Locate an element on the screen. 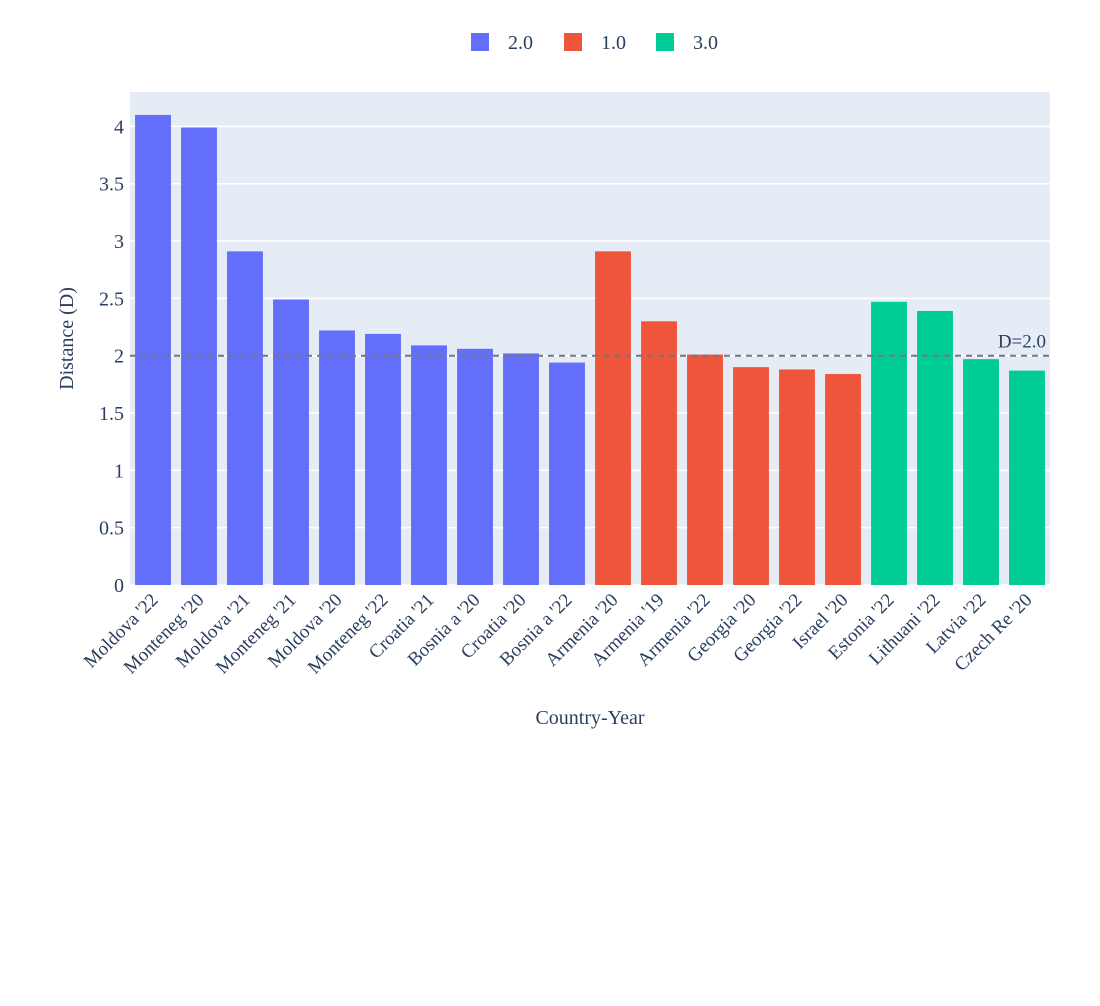 The width and height of the screenshot is (1100, 1006). legend-label: 3.0 is located at coordinates (705, 43).